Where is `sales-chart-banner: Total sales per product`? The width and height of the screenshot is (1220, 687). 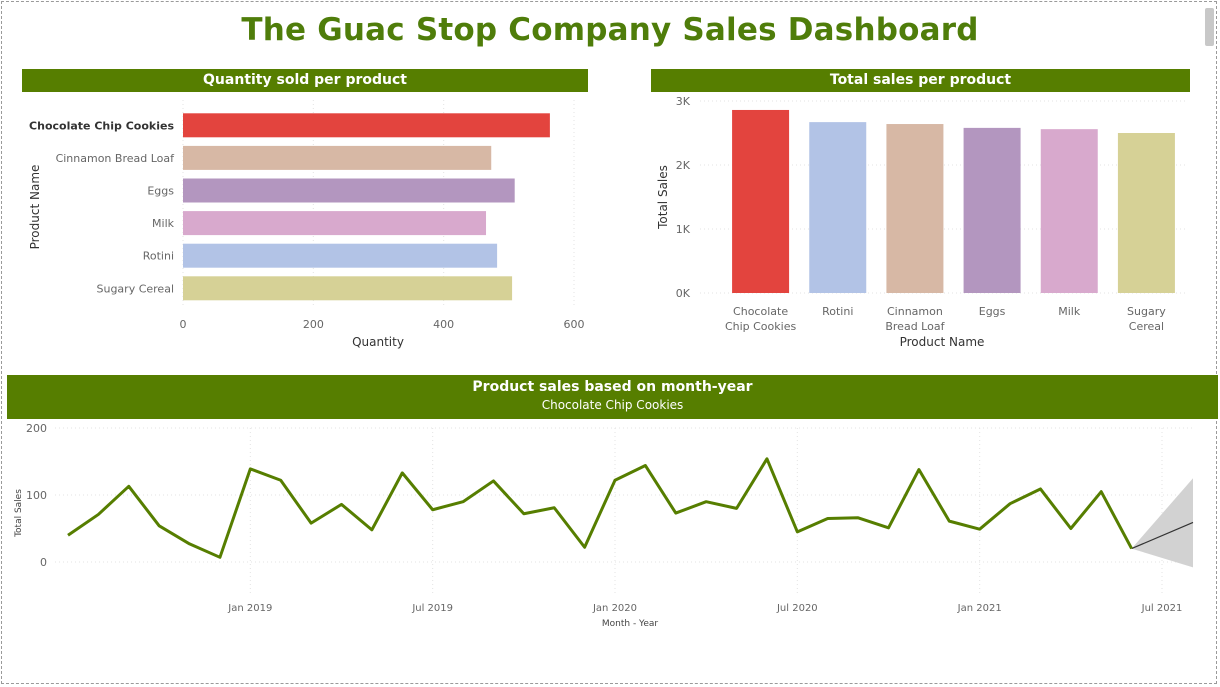
sales-chart-banner: Total sales per product is located at coordinates (920, 80).